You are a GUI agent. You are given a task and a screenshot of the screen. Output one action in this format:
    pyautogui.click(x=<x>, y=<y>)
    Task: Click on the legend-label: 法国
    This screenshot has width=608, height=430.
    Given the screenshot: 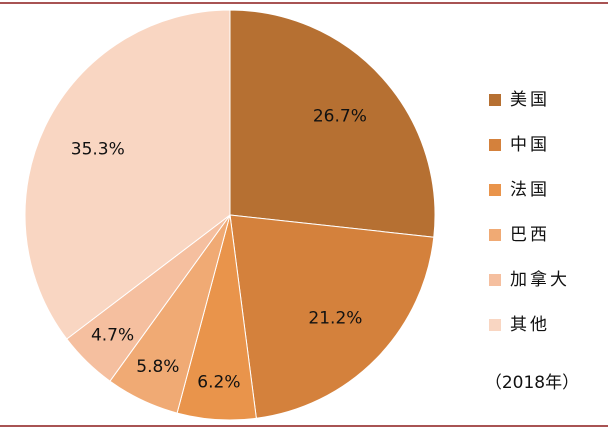 What is the action you would take?
    pyautogui.click(x=530, y=190)
    